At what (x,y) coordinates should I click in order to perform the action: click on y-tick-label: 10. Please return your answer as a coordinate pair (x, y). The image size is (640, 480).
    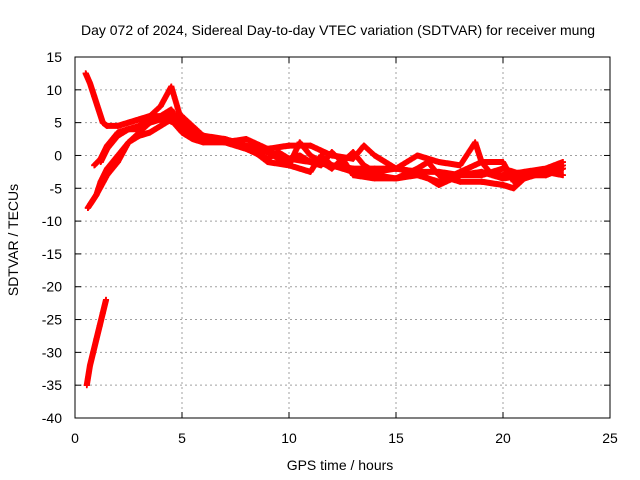
    Looking at the image, I should click on (54, 90).